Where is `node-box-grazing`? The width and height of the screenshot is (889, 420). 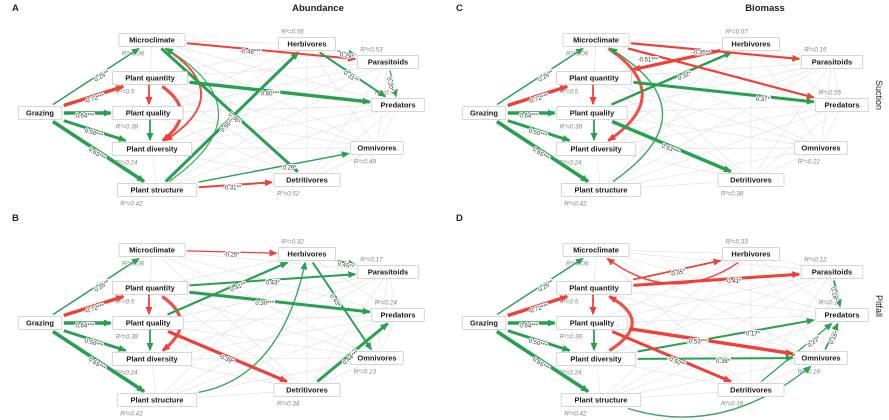 node-box-grazing is located at coordinates (40, 113).